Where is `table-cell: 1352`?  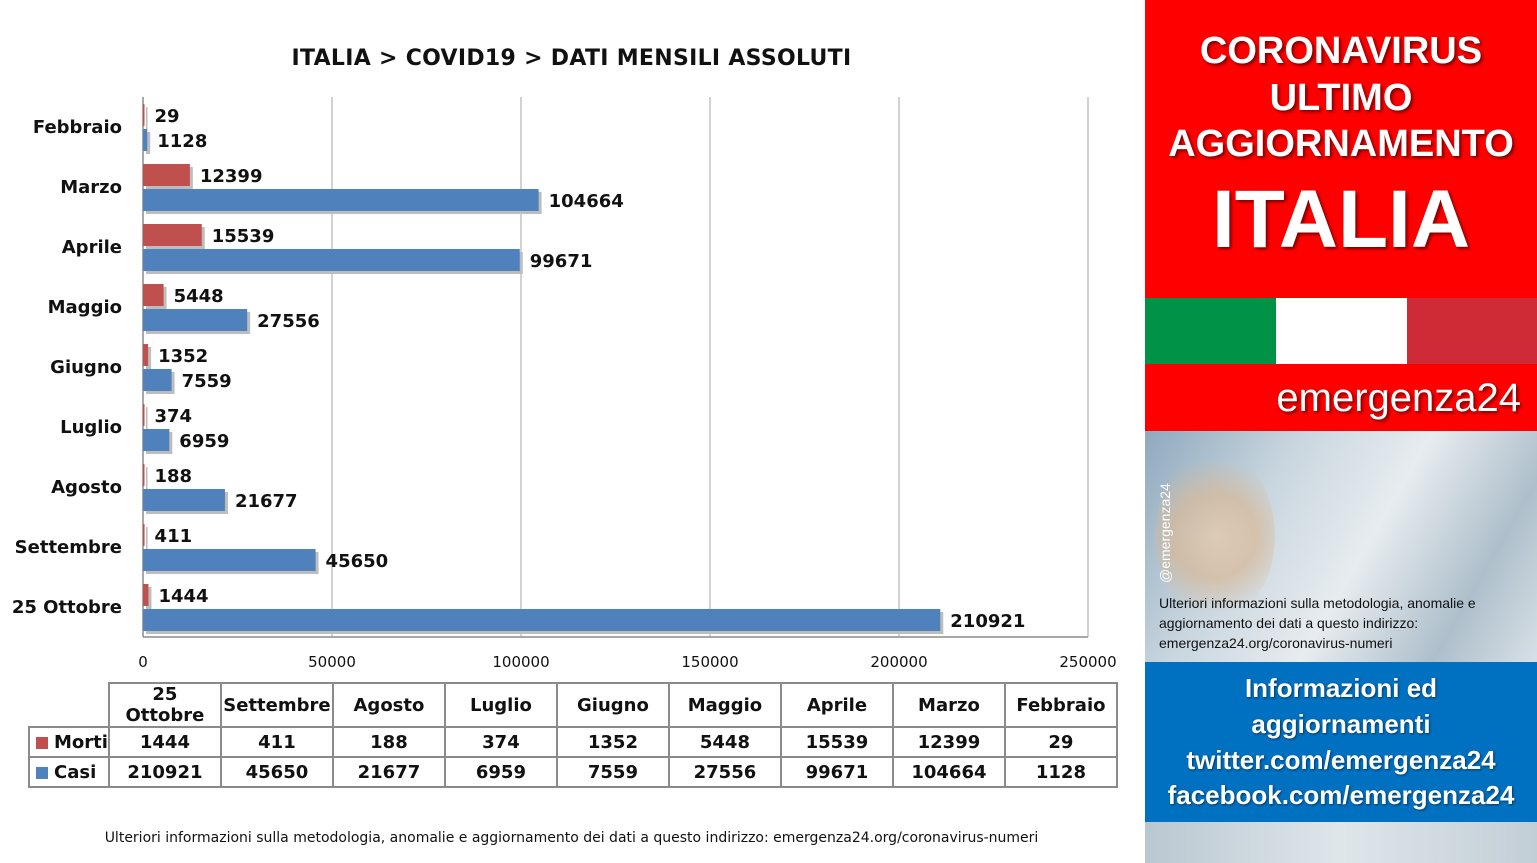
table-cell: 1352 is located at coordinates (612, 742).